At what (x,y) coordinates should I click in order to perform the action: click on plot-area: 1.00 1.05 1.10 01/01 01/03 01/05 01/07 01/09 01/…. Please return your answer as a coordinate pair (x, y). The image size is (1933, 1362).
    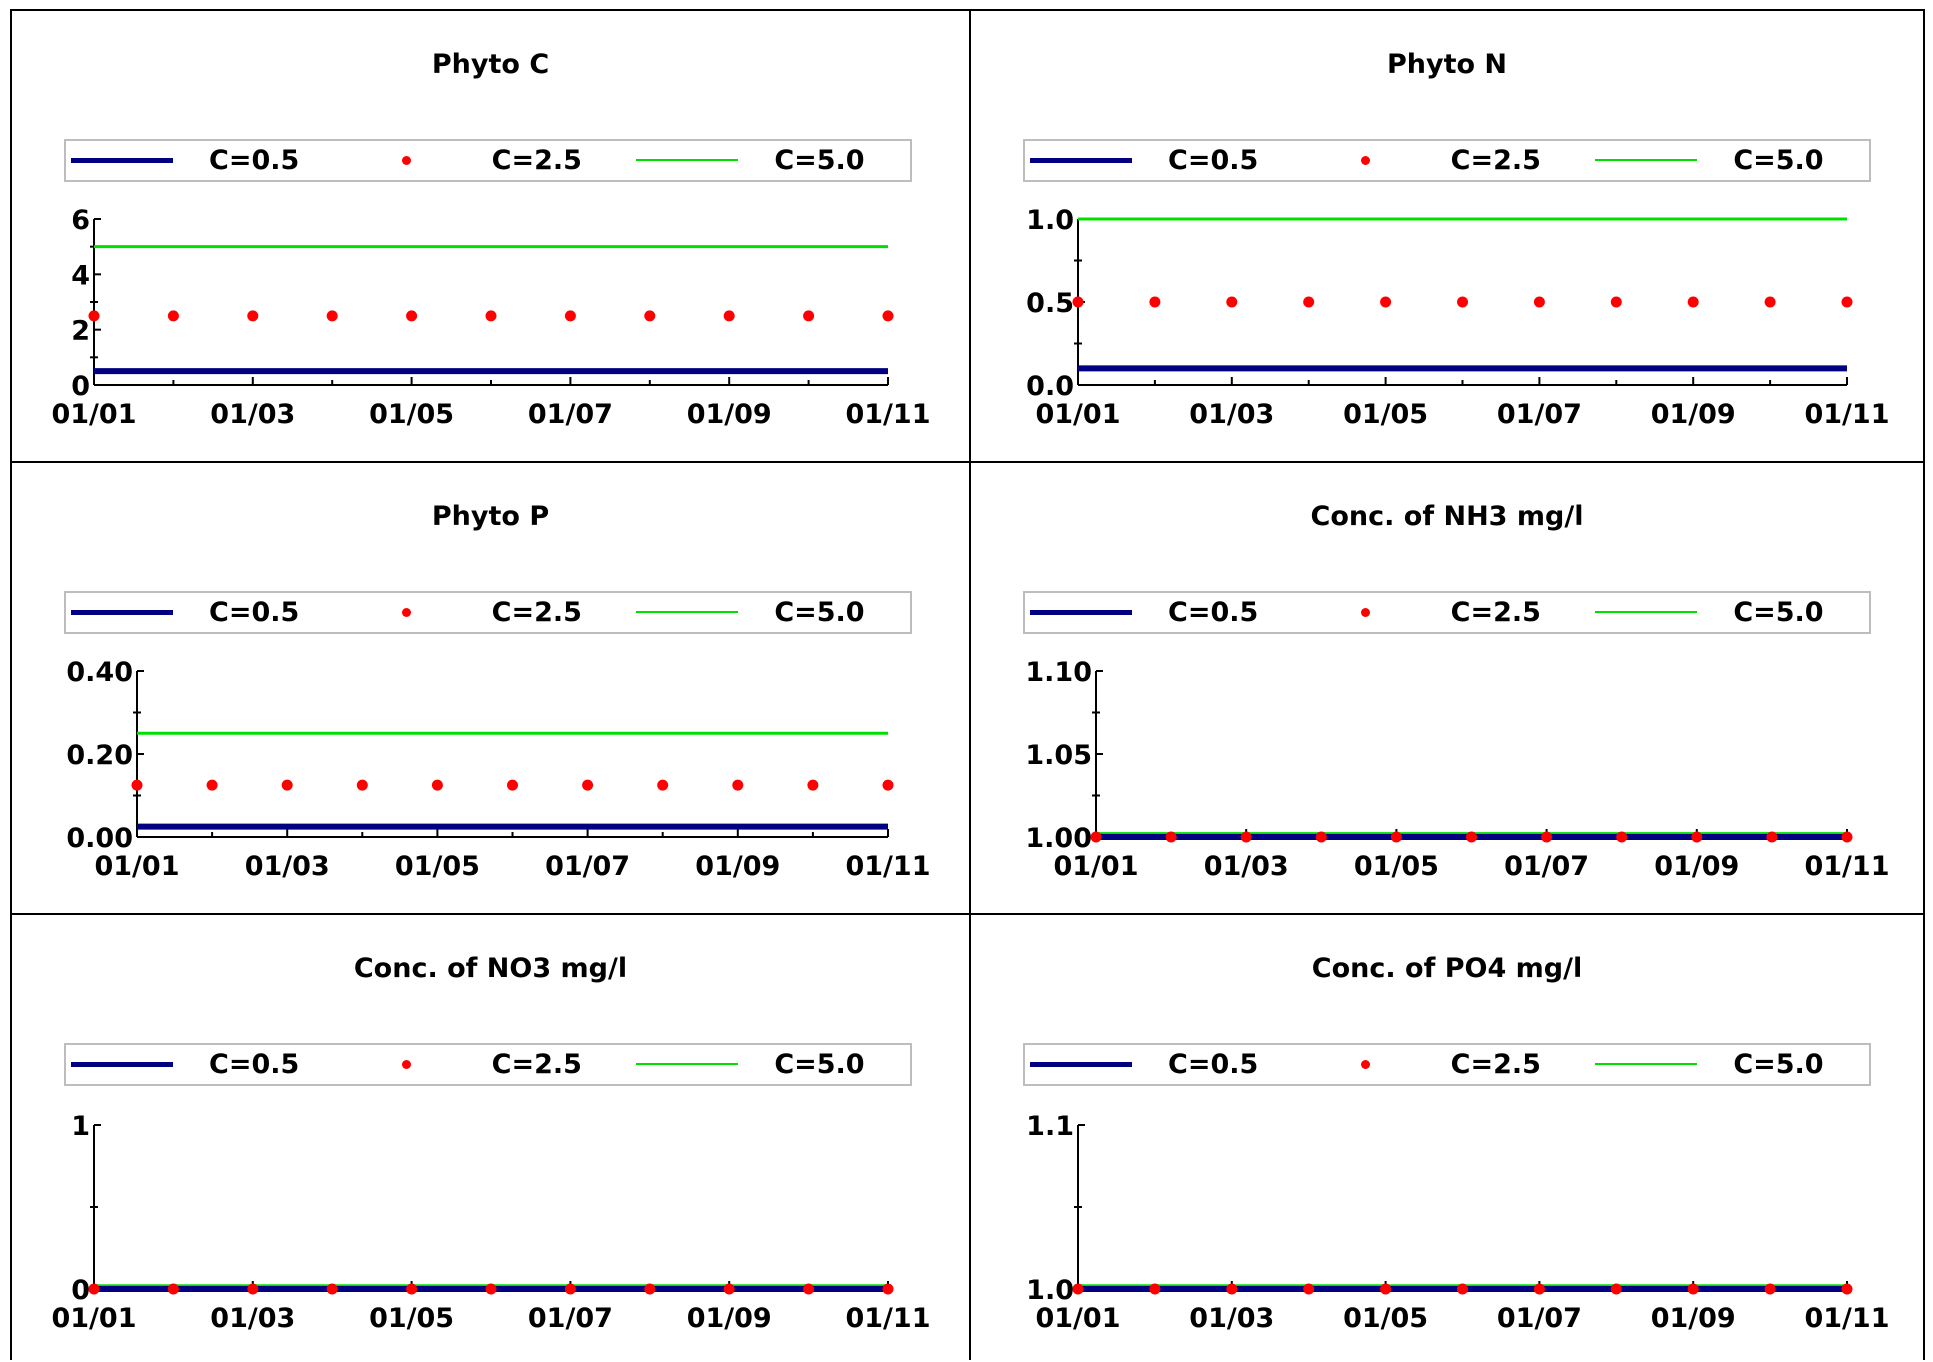
    Looking at the image, I should click on (1457, 769).